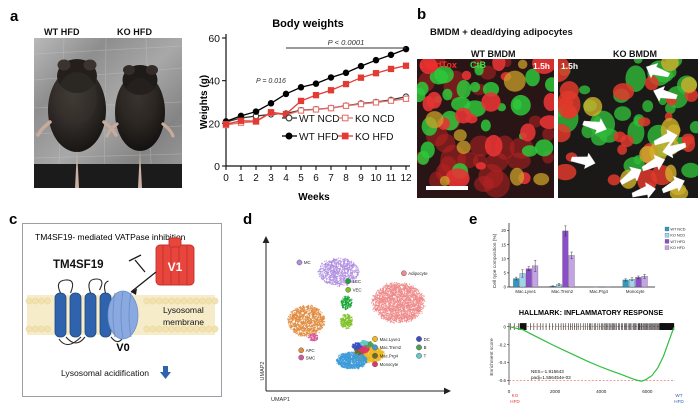 This screenshot has height=408, width=700. What do you see at coordinates (422, 14) in the screenshot?
I see `panel-b-letter: b` at bounding box center [422, 14].